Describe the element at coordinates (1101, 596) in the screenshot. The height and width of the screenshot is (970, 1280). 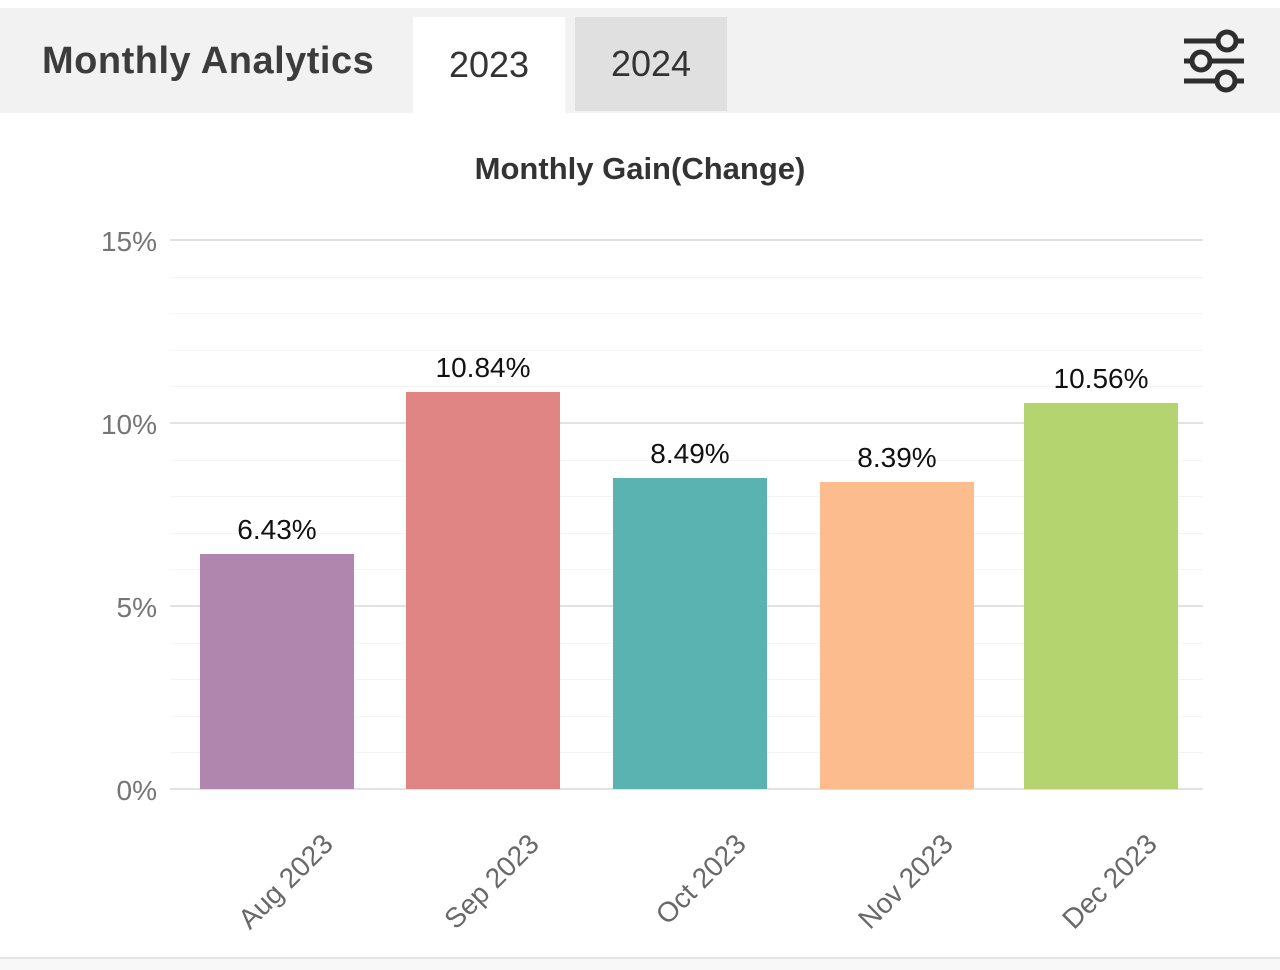
I see `bar-dec-2023` at that location.